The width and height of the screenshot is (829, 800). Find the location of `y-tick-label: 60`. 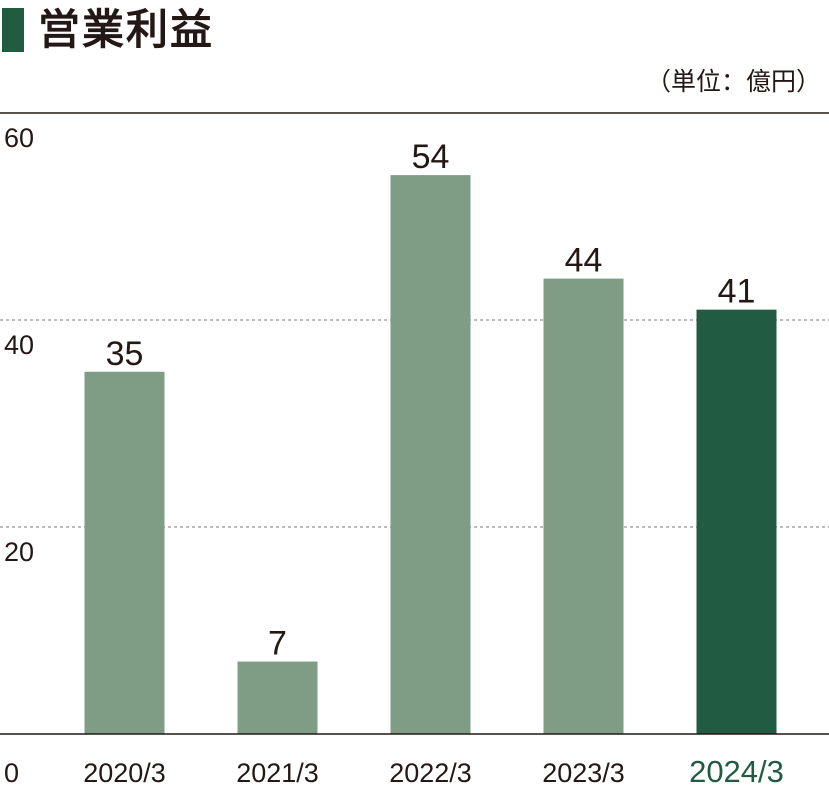

y-tick-label: 60 is located at coordinates (19, 138).